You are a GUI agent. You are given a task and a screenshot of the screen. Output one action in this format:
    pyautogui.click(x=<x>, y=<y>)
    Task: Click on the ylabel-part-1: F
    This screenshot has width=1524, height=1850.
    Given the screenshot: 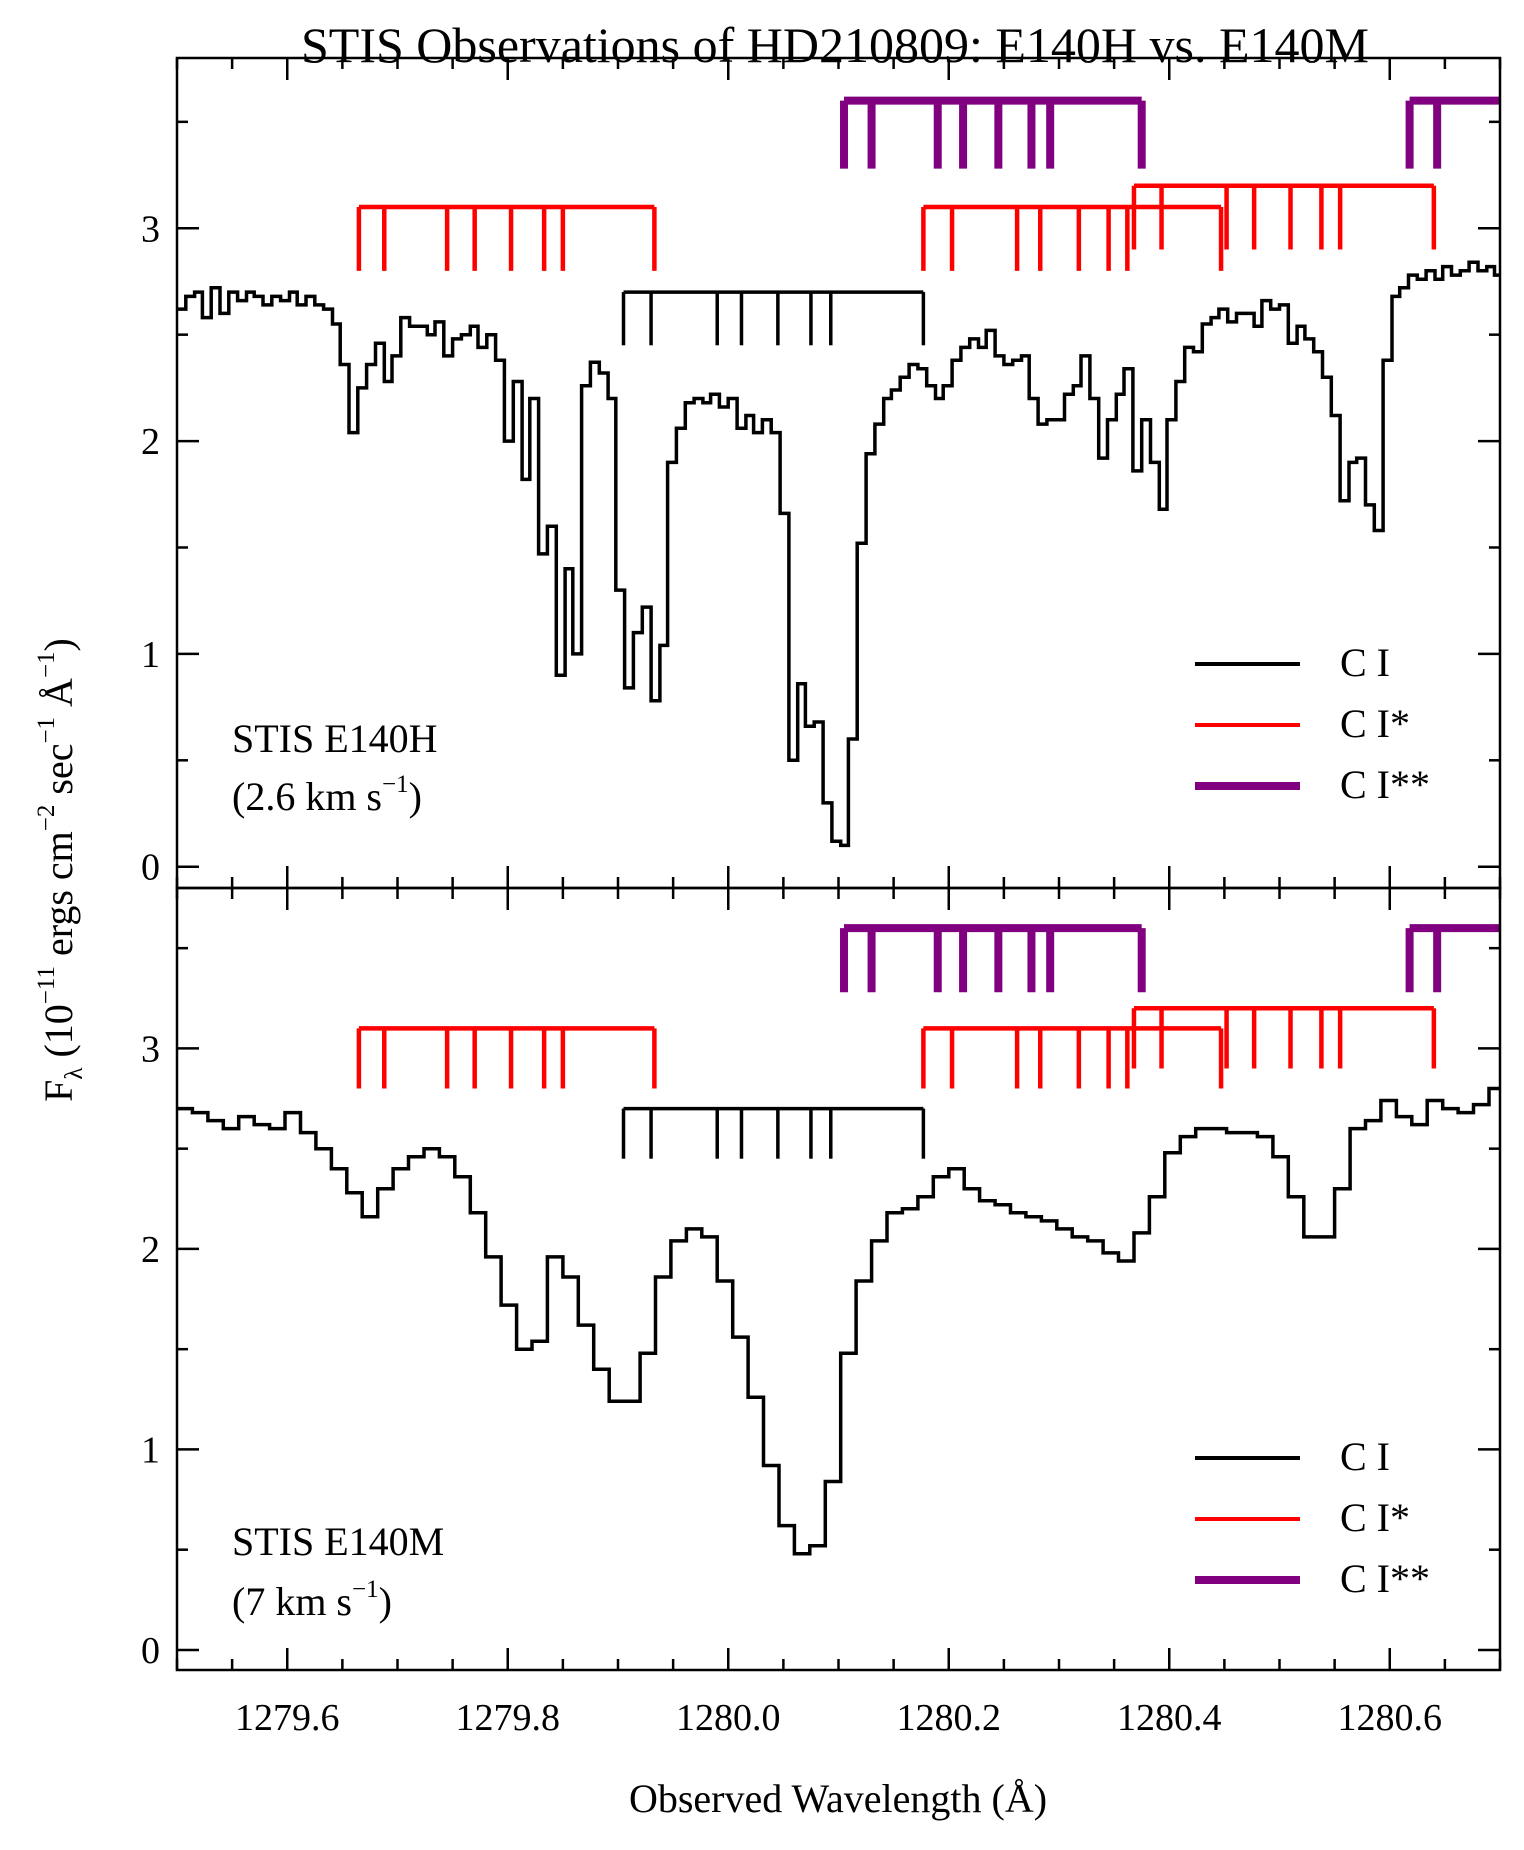 What is the action you would take?
    pyautogui.click(x=58, y=1091)
    